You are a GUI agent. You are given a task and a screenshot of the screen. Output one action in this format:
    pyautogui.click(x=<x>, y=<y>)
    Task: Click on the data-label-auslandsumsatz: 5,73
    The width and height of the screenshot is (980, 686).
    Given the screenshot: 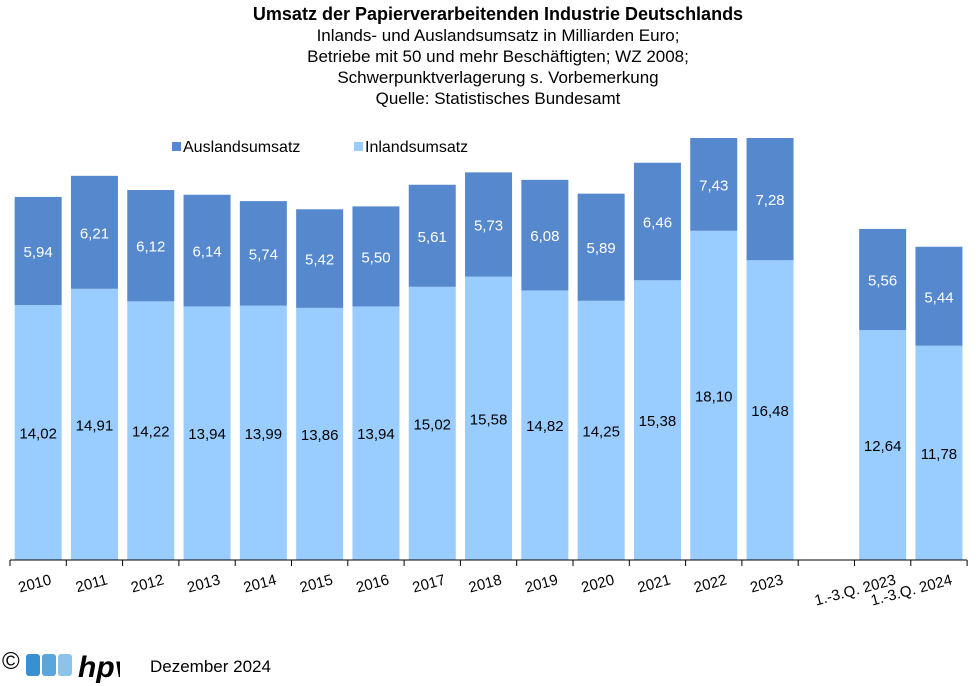 What is the action you would take?
    pyautogui.click(x=488, y=225)
    